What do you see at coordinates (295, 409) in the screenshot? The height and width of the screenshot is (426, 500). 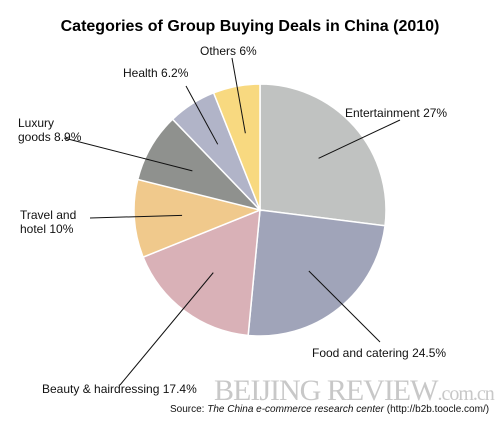 I see `source-name: The China e-commerce research center` at bounding box center [295, 409].